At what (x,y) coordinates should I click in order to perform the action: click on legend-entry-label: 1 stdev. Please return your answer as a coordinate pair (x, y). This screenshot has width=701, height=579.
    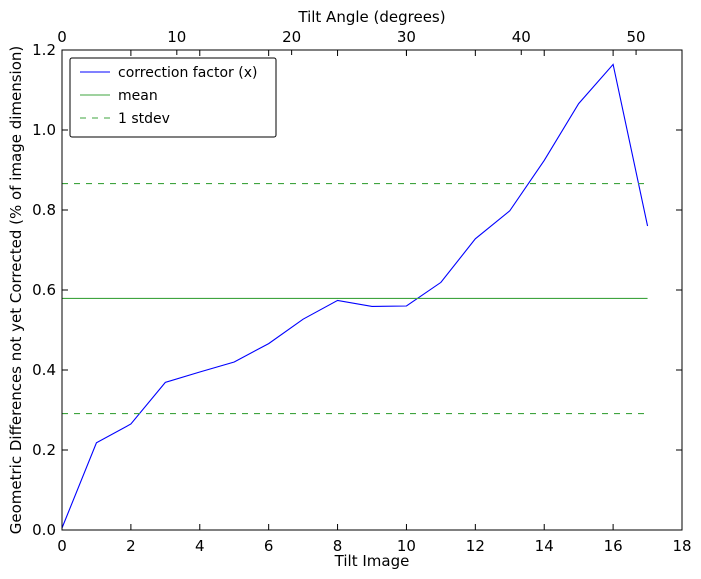
    Looking at the image, I should click on (144, 119).